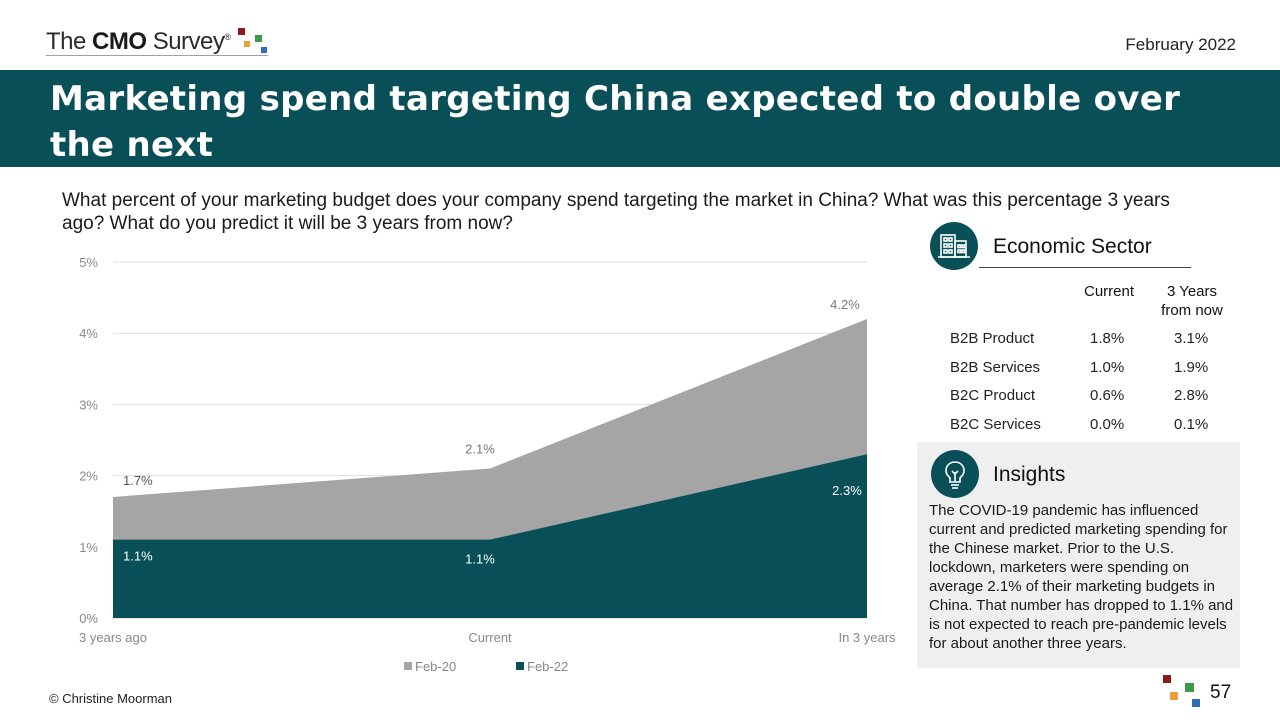 This screenshot has width=1280, height=720. Describe the element at coordinates (88, 404) in the screenshot. I see `y-tick-label: 3%` at that location.